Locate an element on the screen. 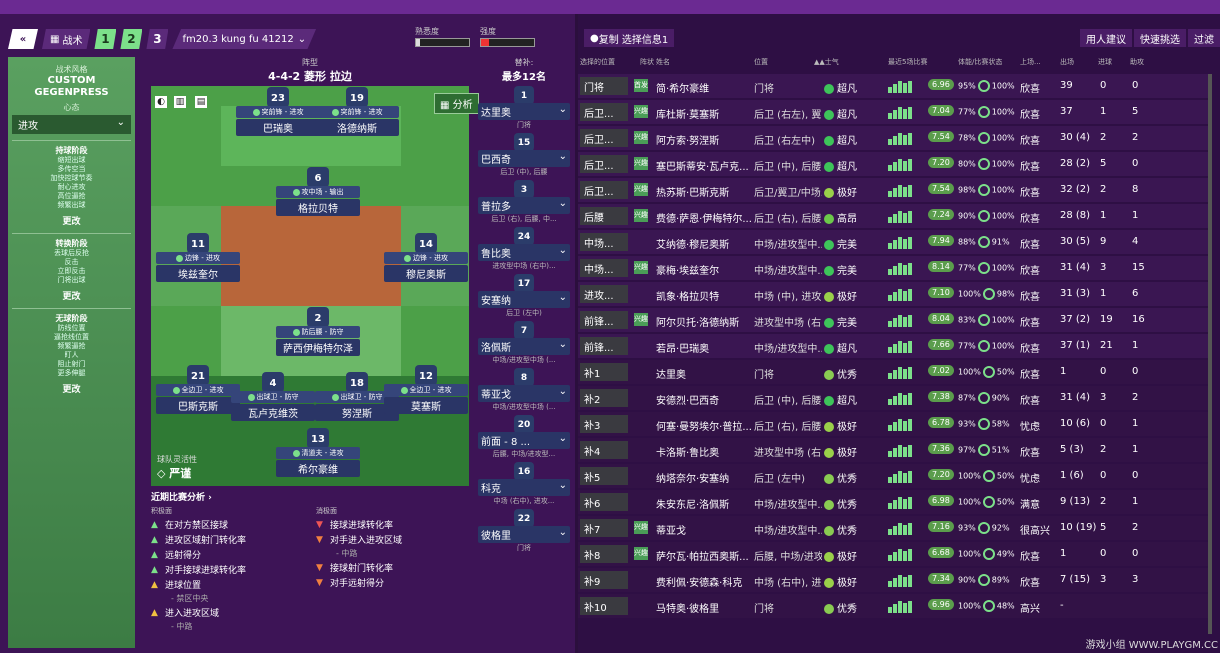 The height and width of the screenshot is (653, 1220). sub-name-dropdown: 安塞纳 ⌄ is located at coordinates (524, 299).